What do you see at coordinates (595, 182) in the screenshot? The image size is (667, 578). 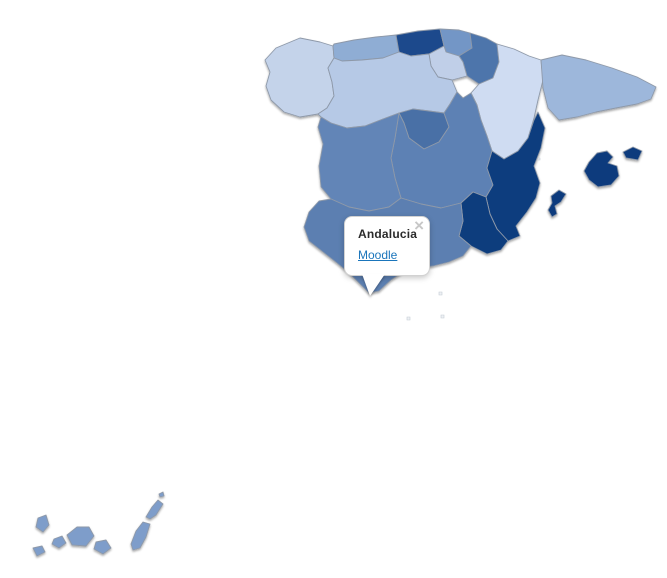 I see `region-baleares` at bounding box center [595, 182].